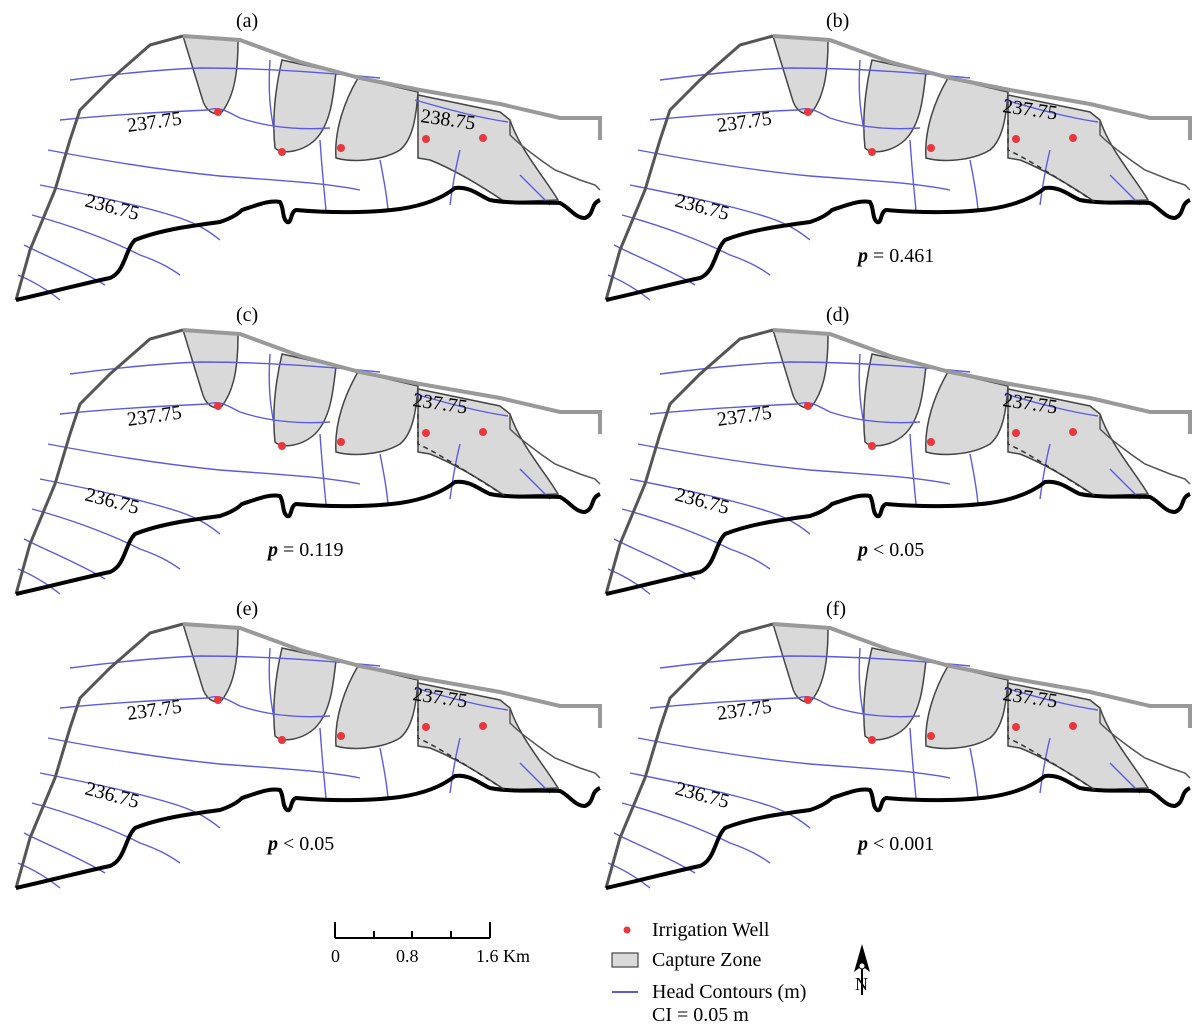  Describe the element at coordinates (895, 844) in the screenshot. I see `p-value-label: p < 0.001` at that location.